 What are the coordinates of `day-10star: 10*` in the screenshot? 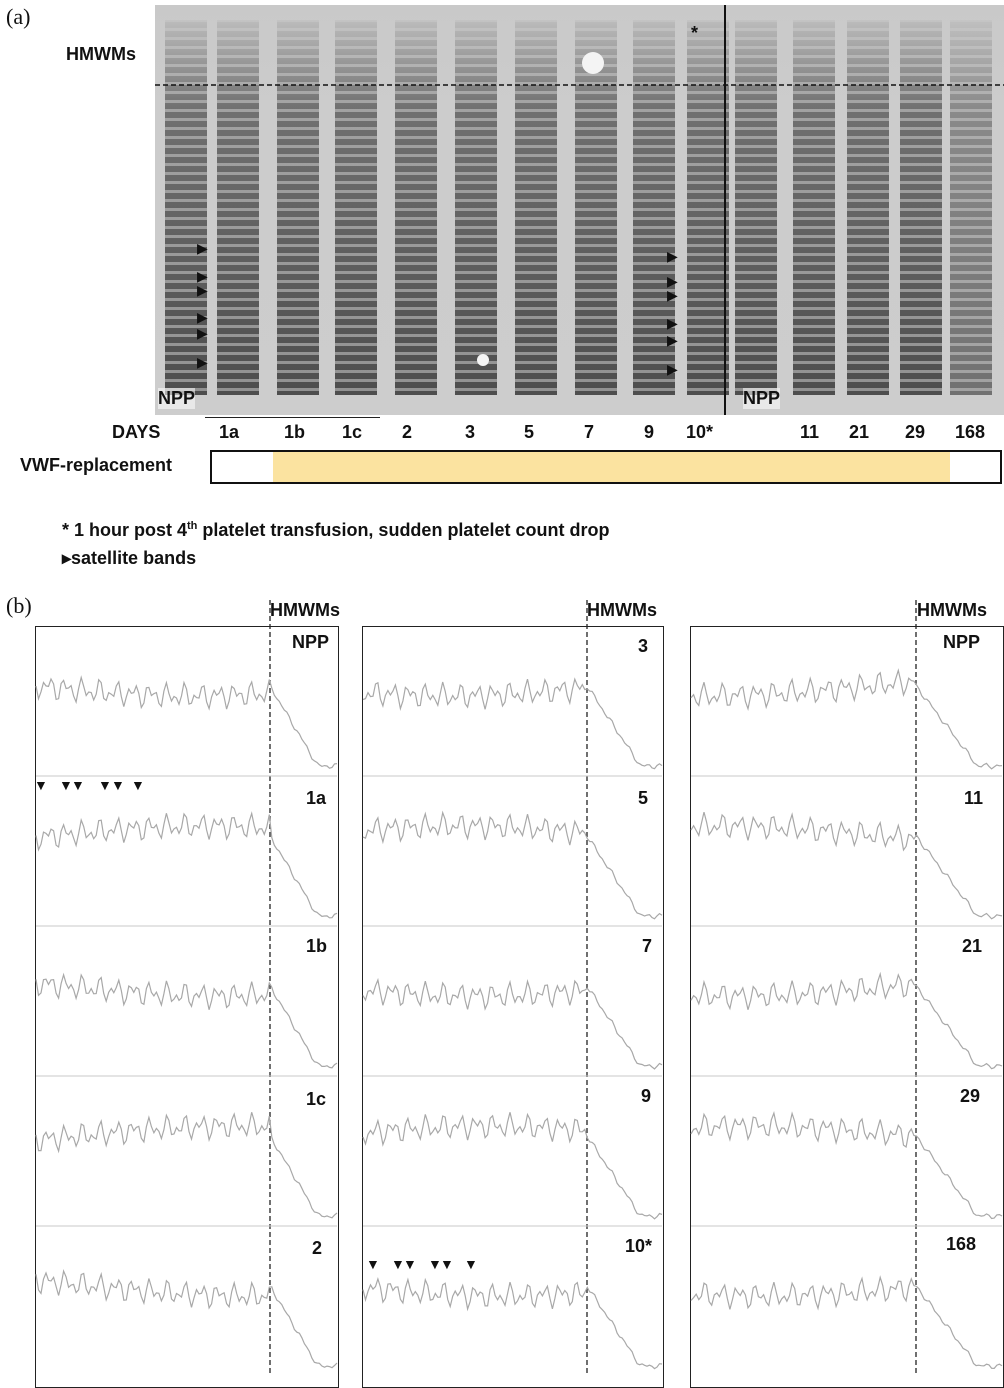 It's located at (700, 432).